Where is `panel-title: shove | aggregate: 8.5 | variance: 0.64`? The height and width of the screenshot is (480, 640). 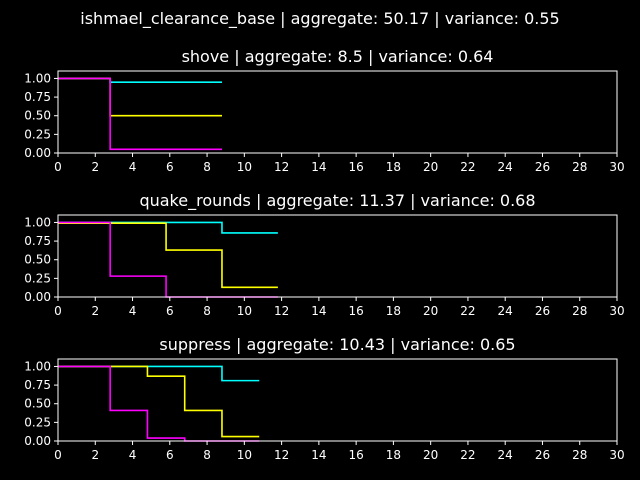 panel-title: shove | aggregate: 8.5 | variance: 0.64 is located at coordinates (338, 56).